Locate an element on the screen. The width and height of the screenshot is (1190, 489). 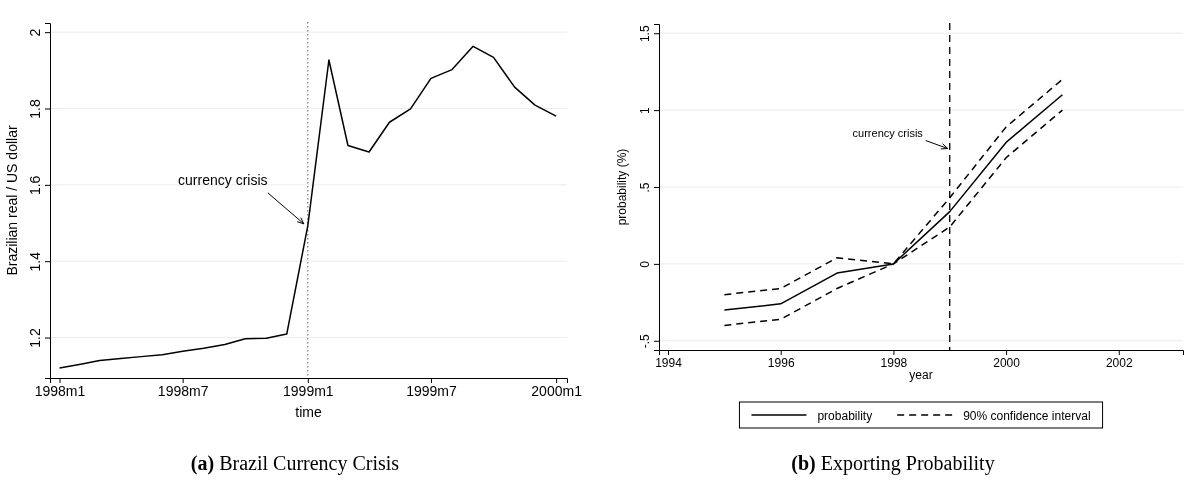
y-tick-label: 2 is located at coordinates (35, 32).